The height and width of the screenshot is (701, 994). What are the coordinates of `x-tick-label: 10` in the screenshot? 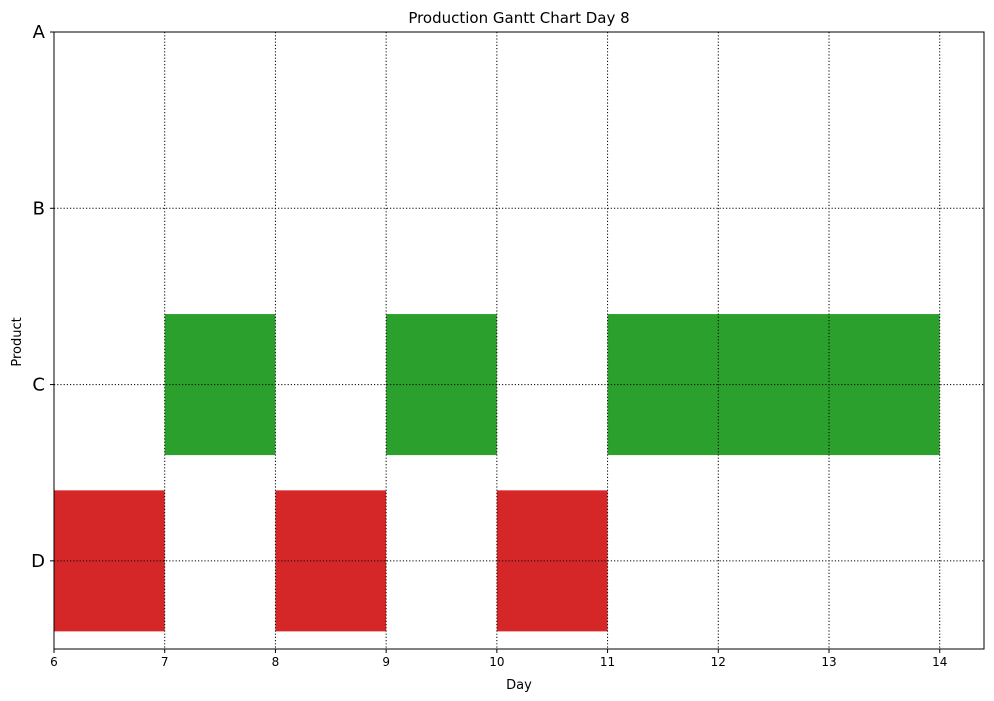 It's located at (496, 662).